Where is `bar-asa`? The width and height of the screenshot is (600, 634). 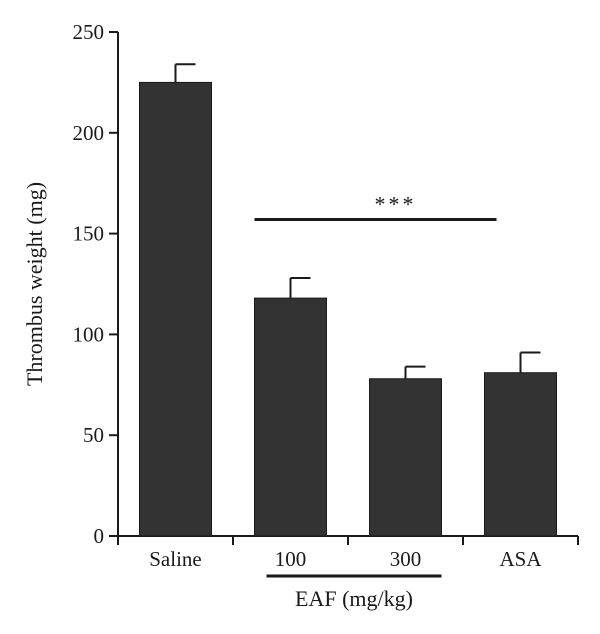
bar-asa is located at coordinates (520, 454).